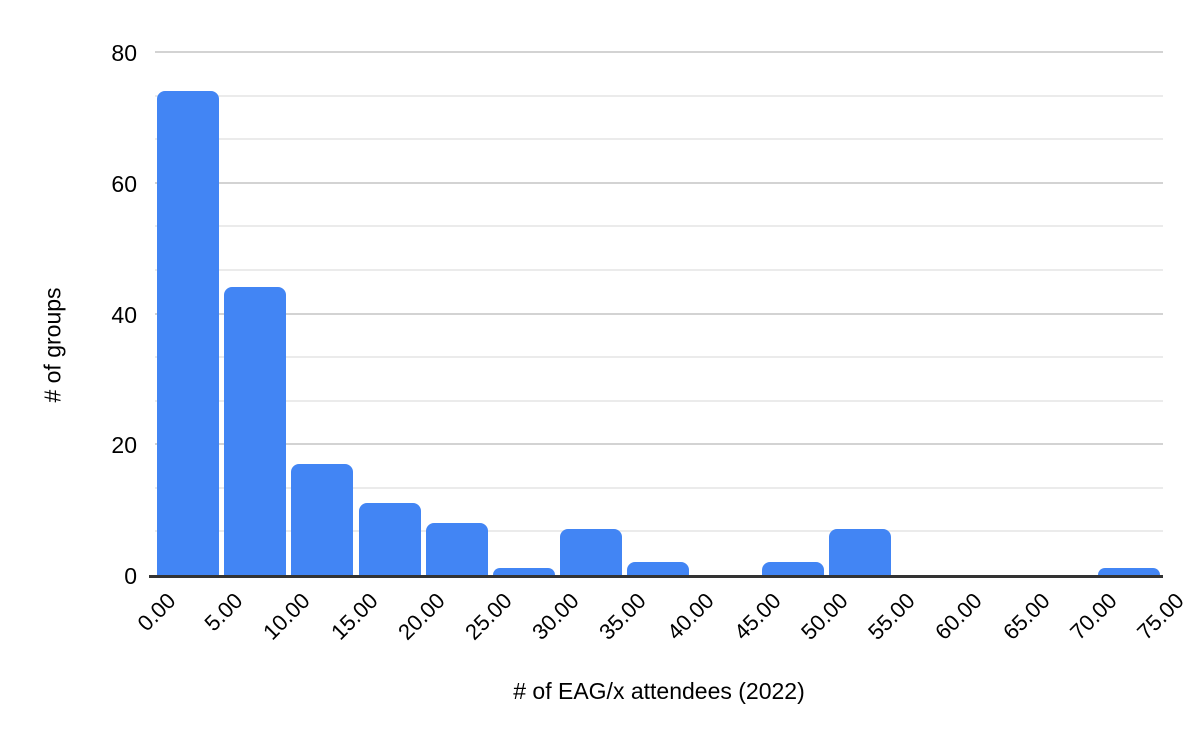  I want to click on x-axis-line, so click(656, 576).